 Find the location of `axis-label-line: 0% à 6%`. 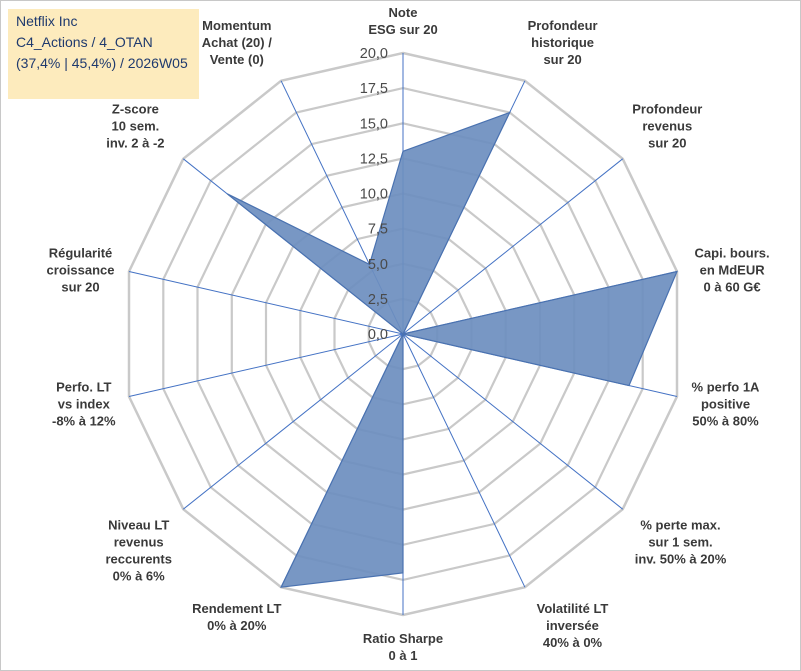

axis-label-line: 0% à 6% is located at coordinates (139, 576).